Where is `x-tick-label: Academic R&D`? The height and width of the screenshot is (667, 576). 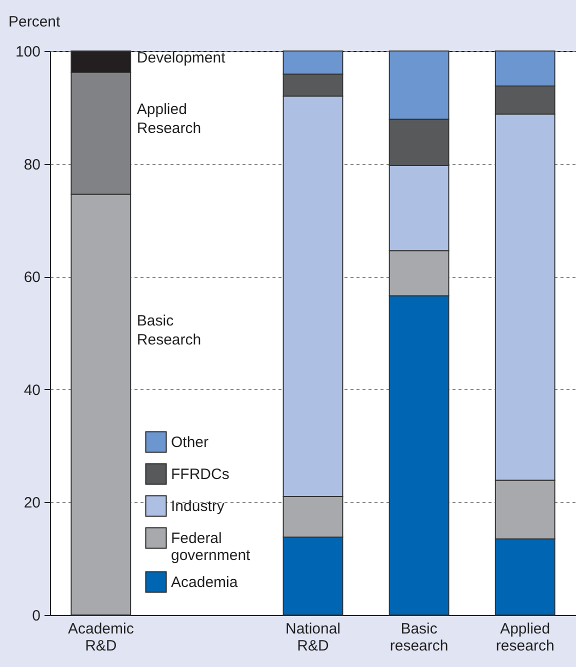 x-tick-label: Academic R&D is located at coordinates (101, 637).